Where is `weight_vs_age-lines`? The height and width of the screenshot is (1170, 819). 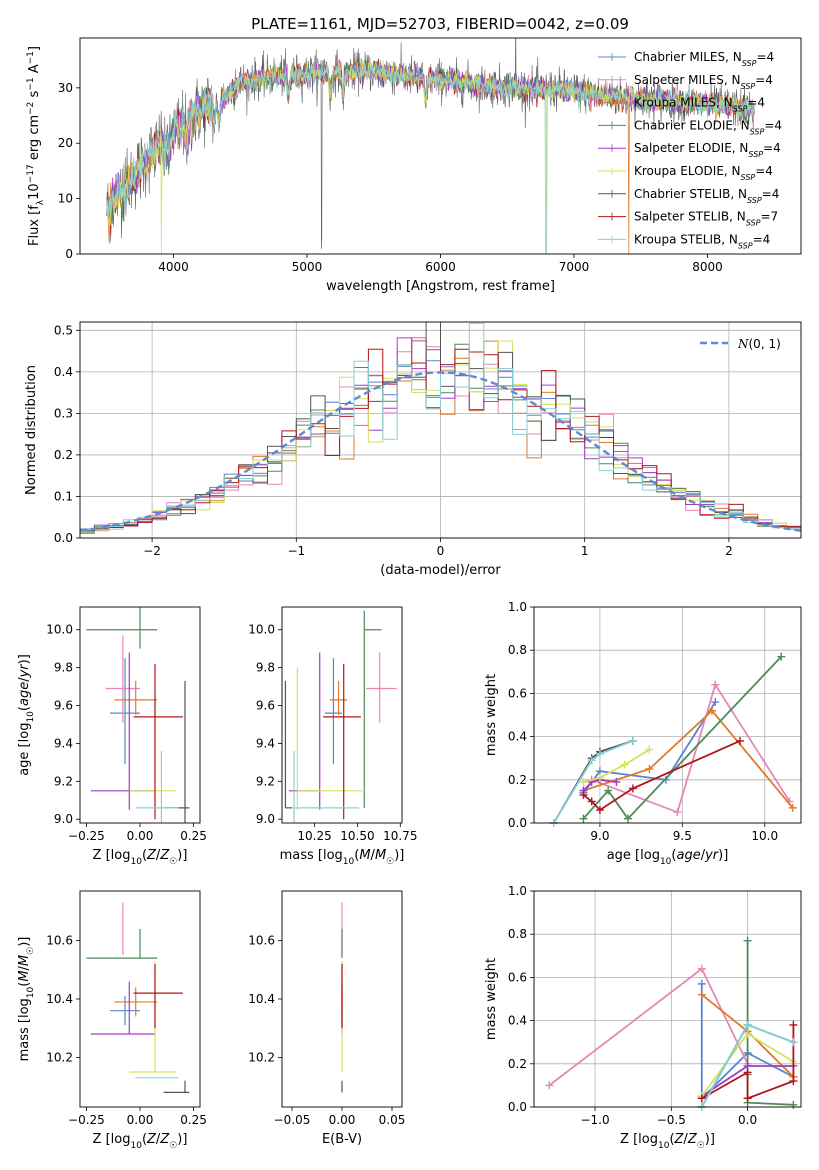 weight_vs_age-lines is located at coordinates (673, 739).